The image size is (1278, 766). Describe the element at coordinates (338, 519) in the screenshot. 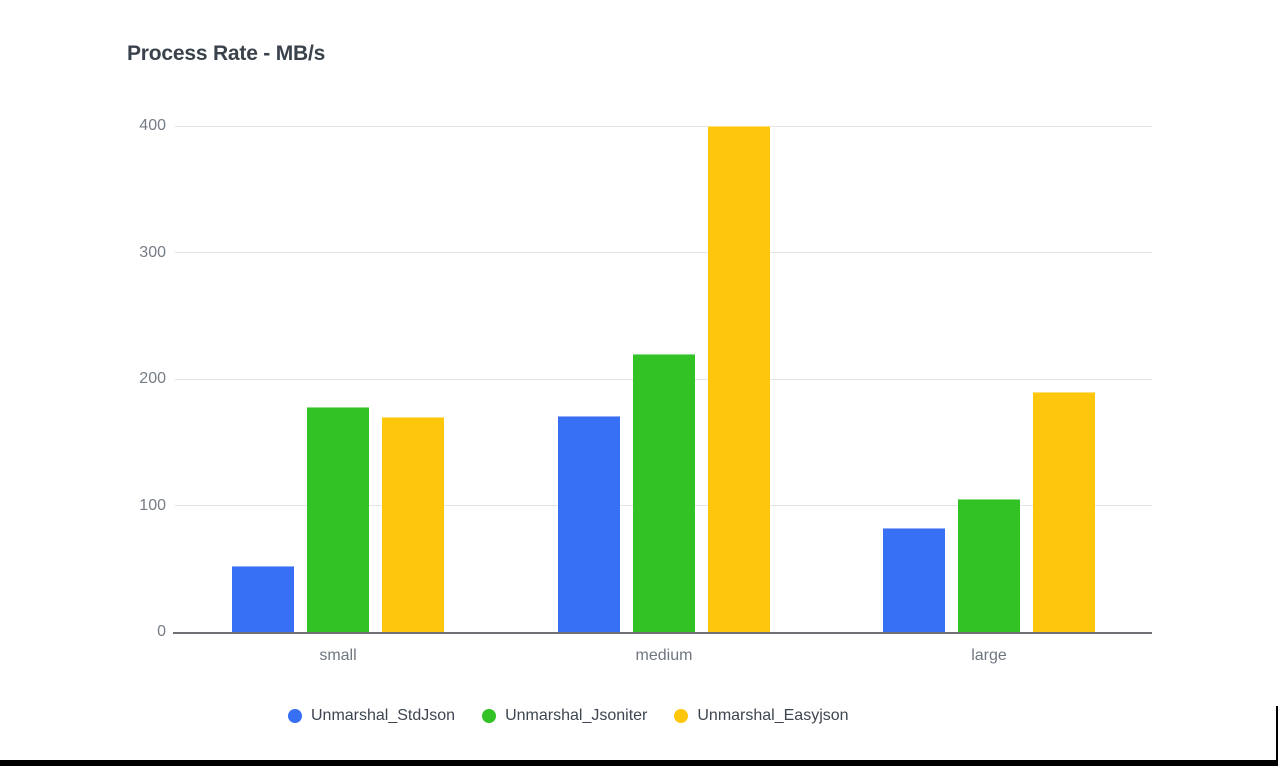

I see `bar-Unmarshal_Jsoniter-small` at that location.